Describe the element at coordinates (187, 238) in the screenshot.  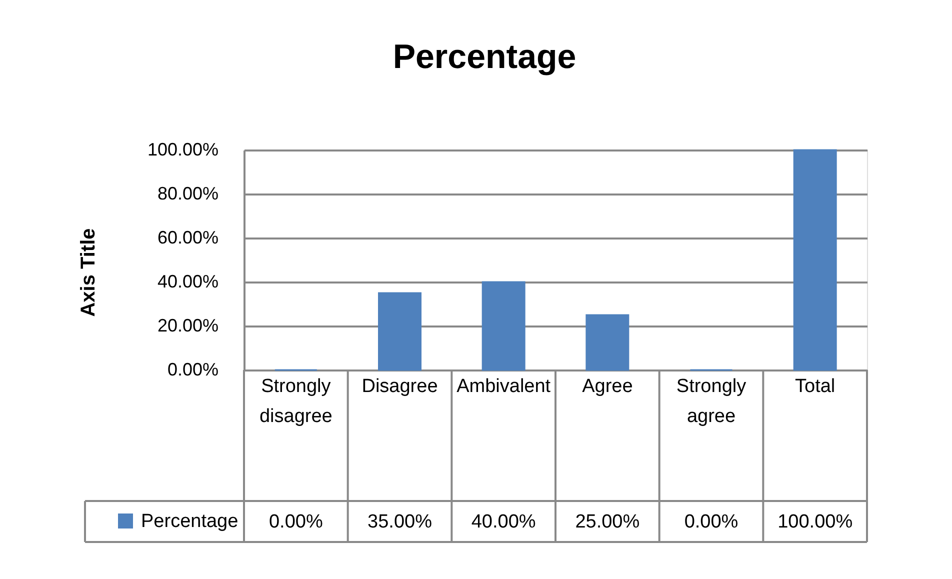
I see `y-tick-label: 60.00%` at that location.